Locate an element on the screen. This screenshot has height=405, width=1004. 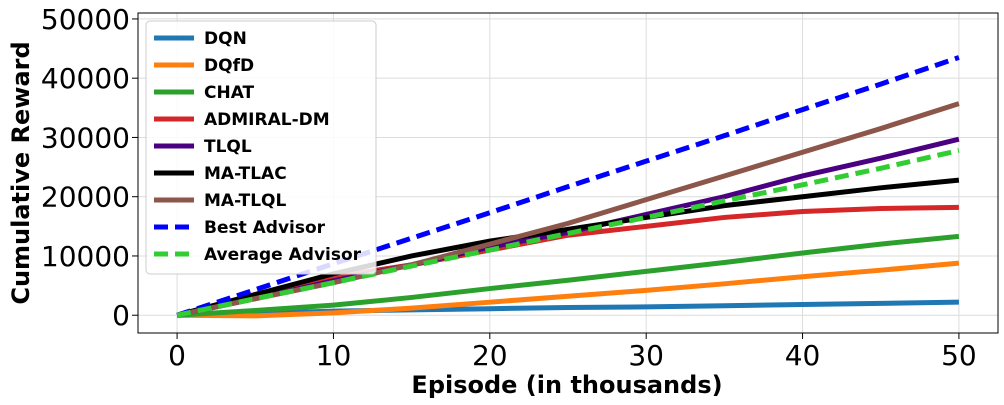
legend-label: ADMIRAL-DM is located at coordinates (267, 120).